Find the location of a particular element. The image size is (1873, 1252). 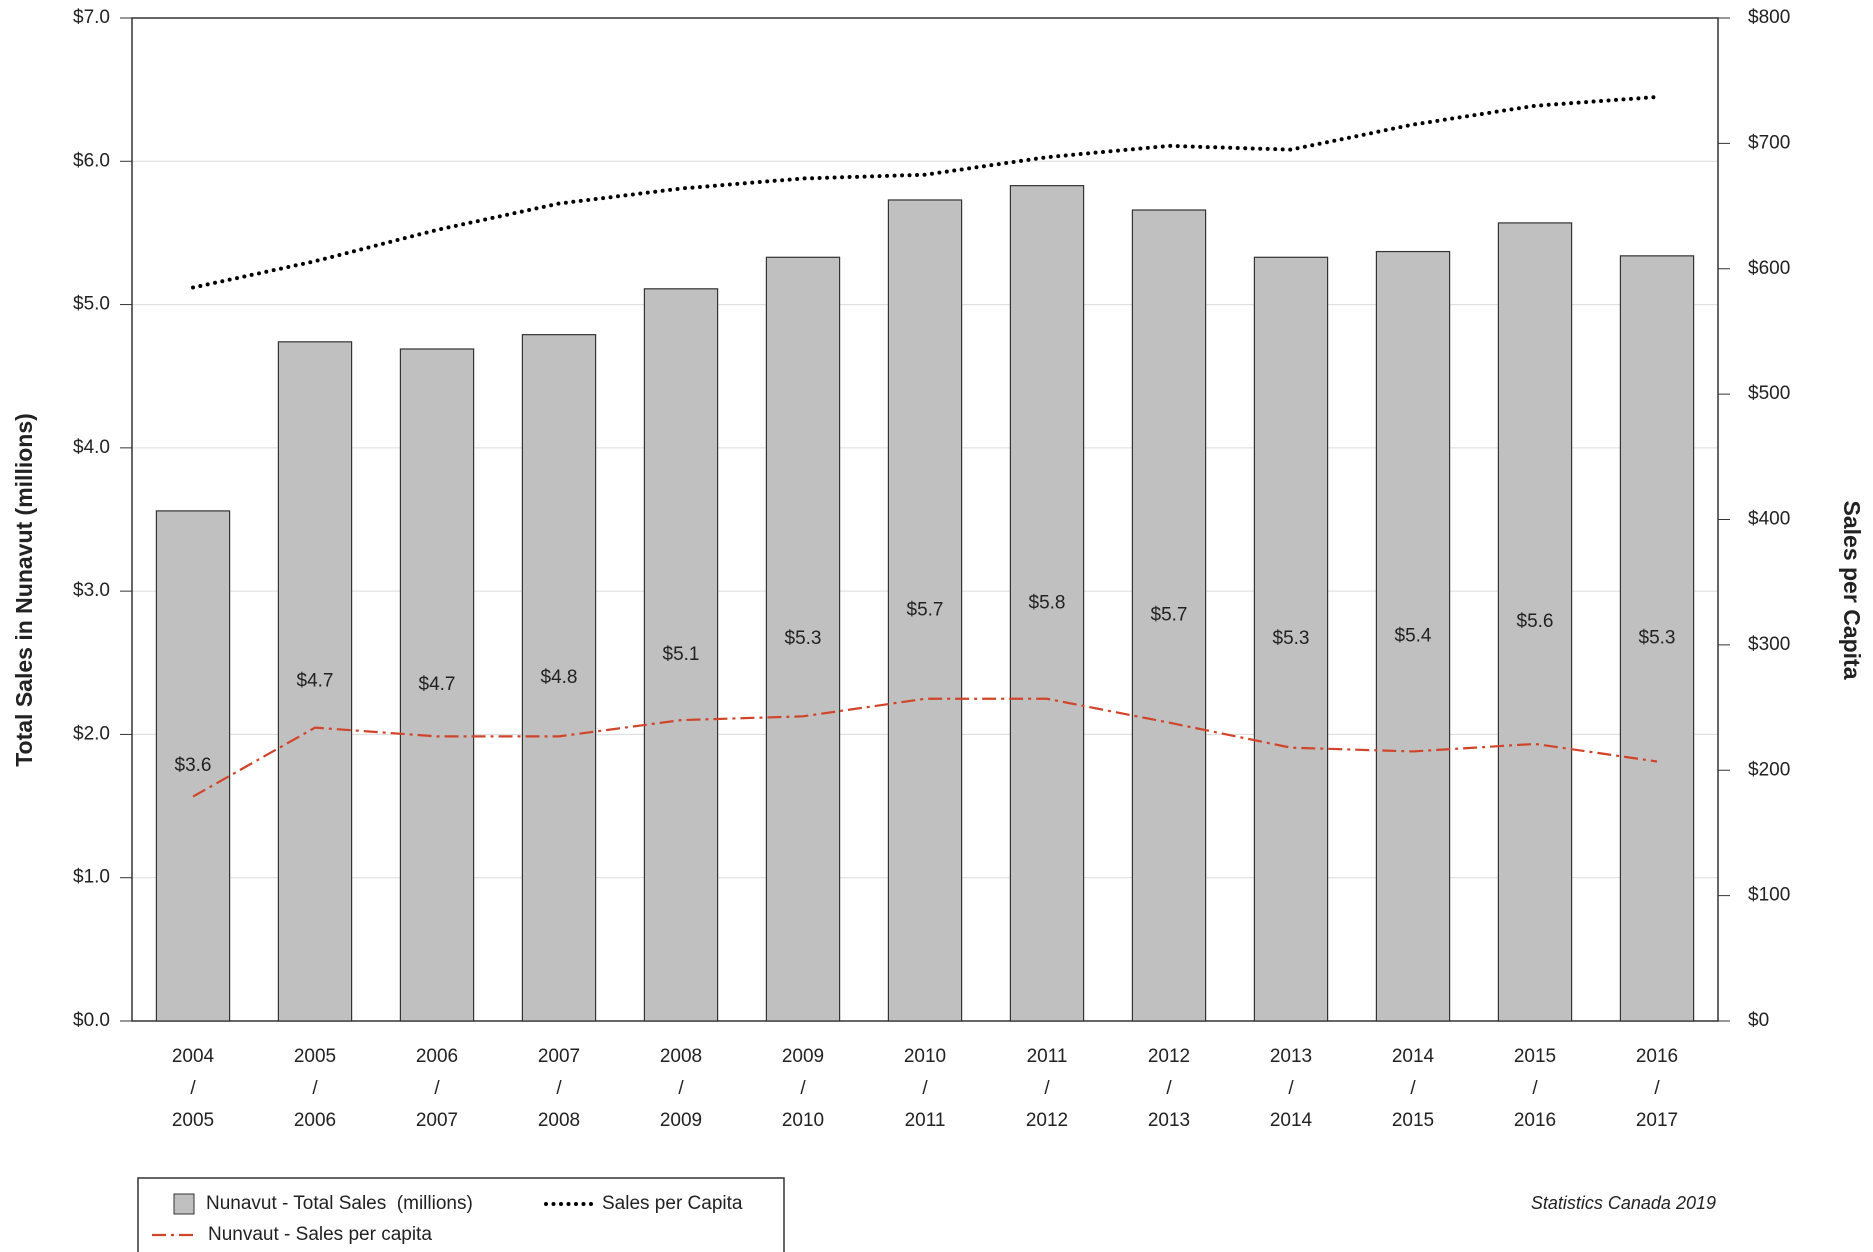

x-tick-label: 2011 / 2012 is located at coordinates (1047, 1088).